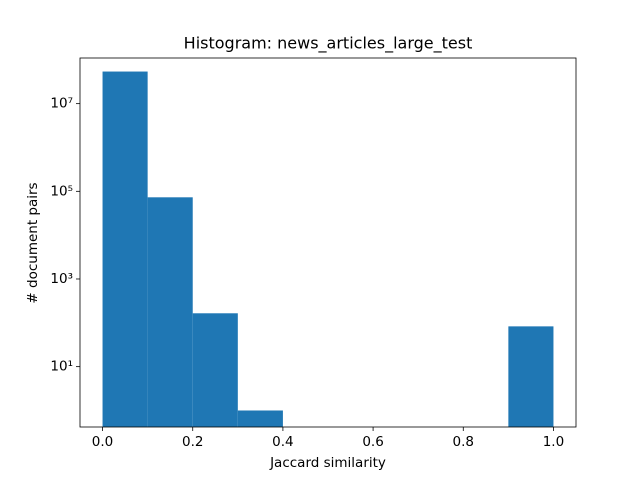  What do you see at coordinates (61, 279) in the screenshot?
I see `y-tick-label: 10³` at bounding box center [61, 279].